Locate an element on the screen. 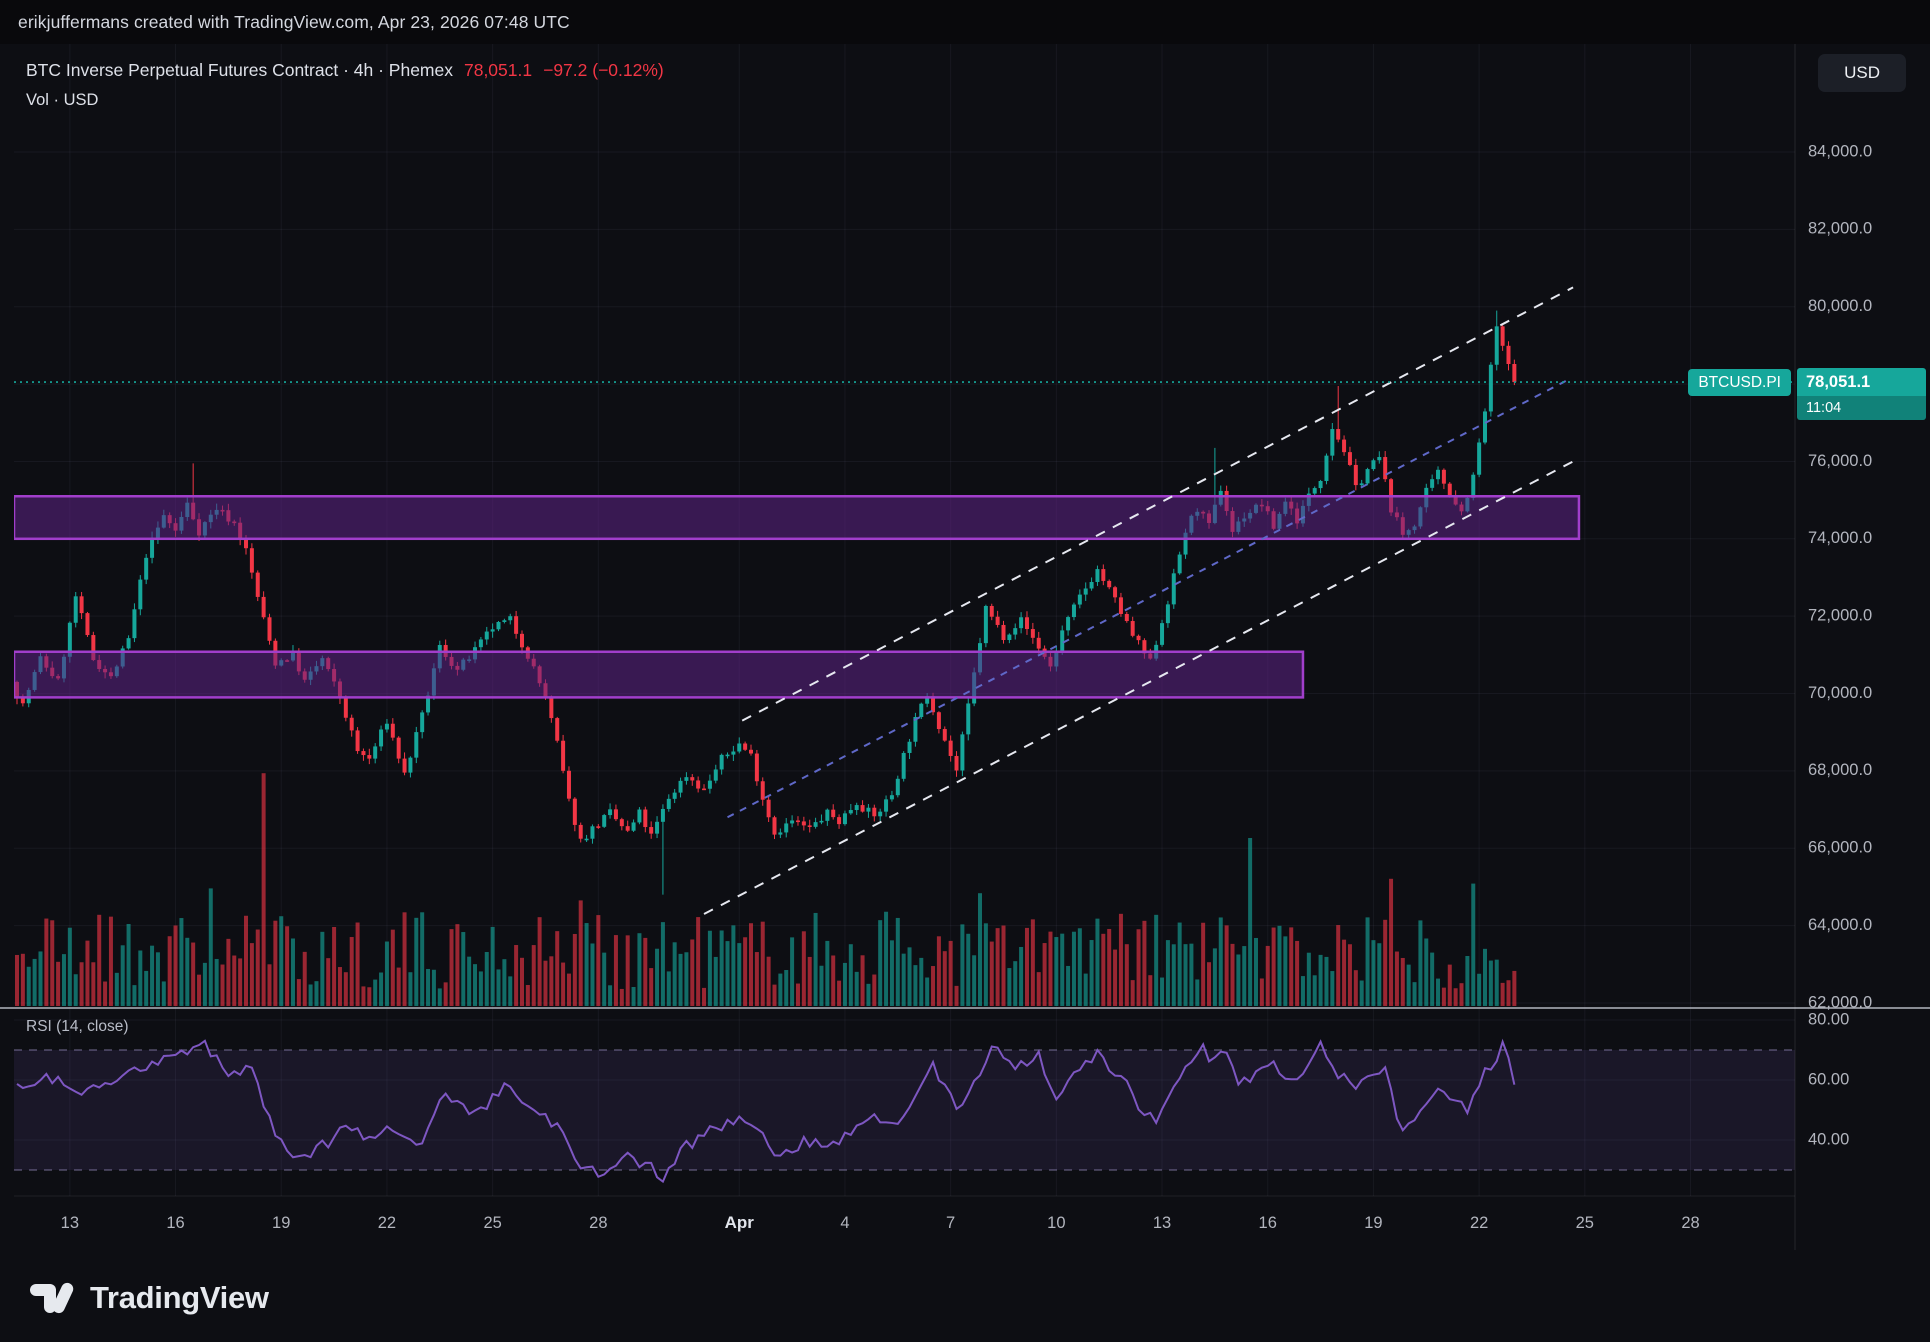 The width and height of the screenshot is (1930, 1342). price-axis is located at coordinates (1862, 647).